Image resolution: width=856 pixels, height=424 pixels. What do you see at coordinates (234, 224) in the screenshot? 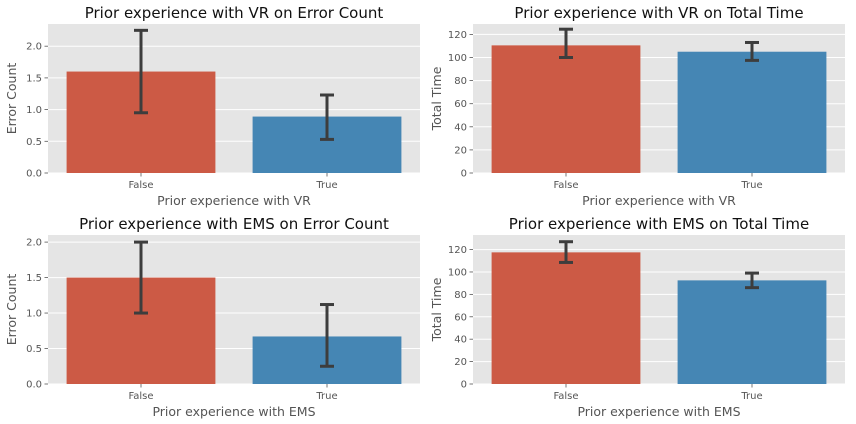
I see `chart-title: Prior experience with EMS on Error Count` at bounding box center [234, 224].